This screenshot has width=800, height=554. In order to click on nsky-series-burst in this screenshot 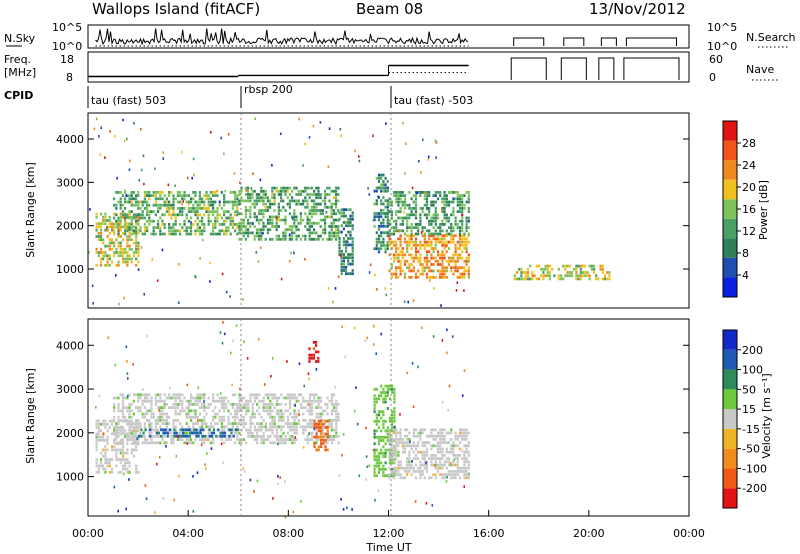, I will do `click(529, 41)`.